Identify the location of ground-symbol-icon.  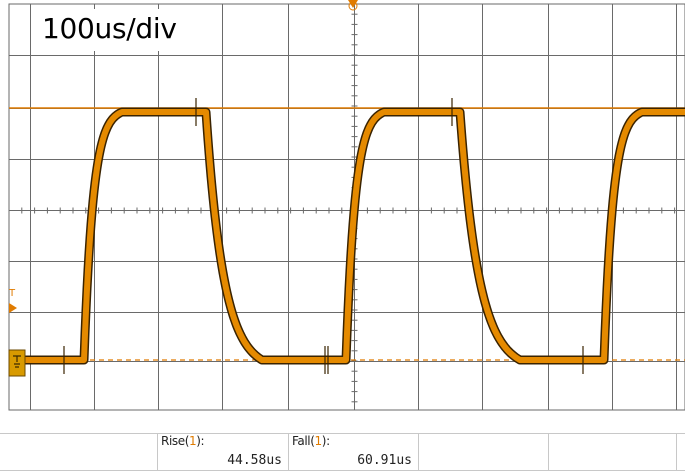
(17, 361).